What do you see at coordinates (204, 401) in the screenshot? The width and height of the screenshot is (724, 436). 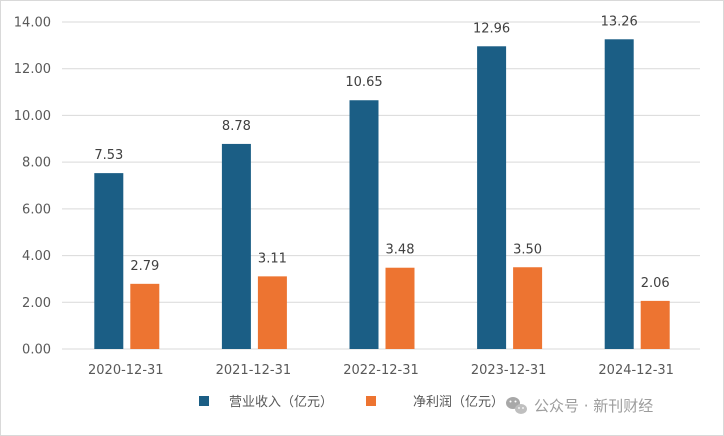 I see `legend-swatch-revenue` at bounding box center [204, 401].